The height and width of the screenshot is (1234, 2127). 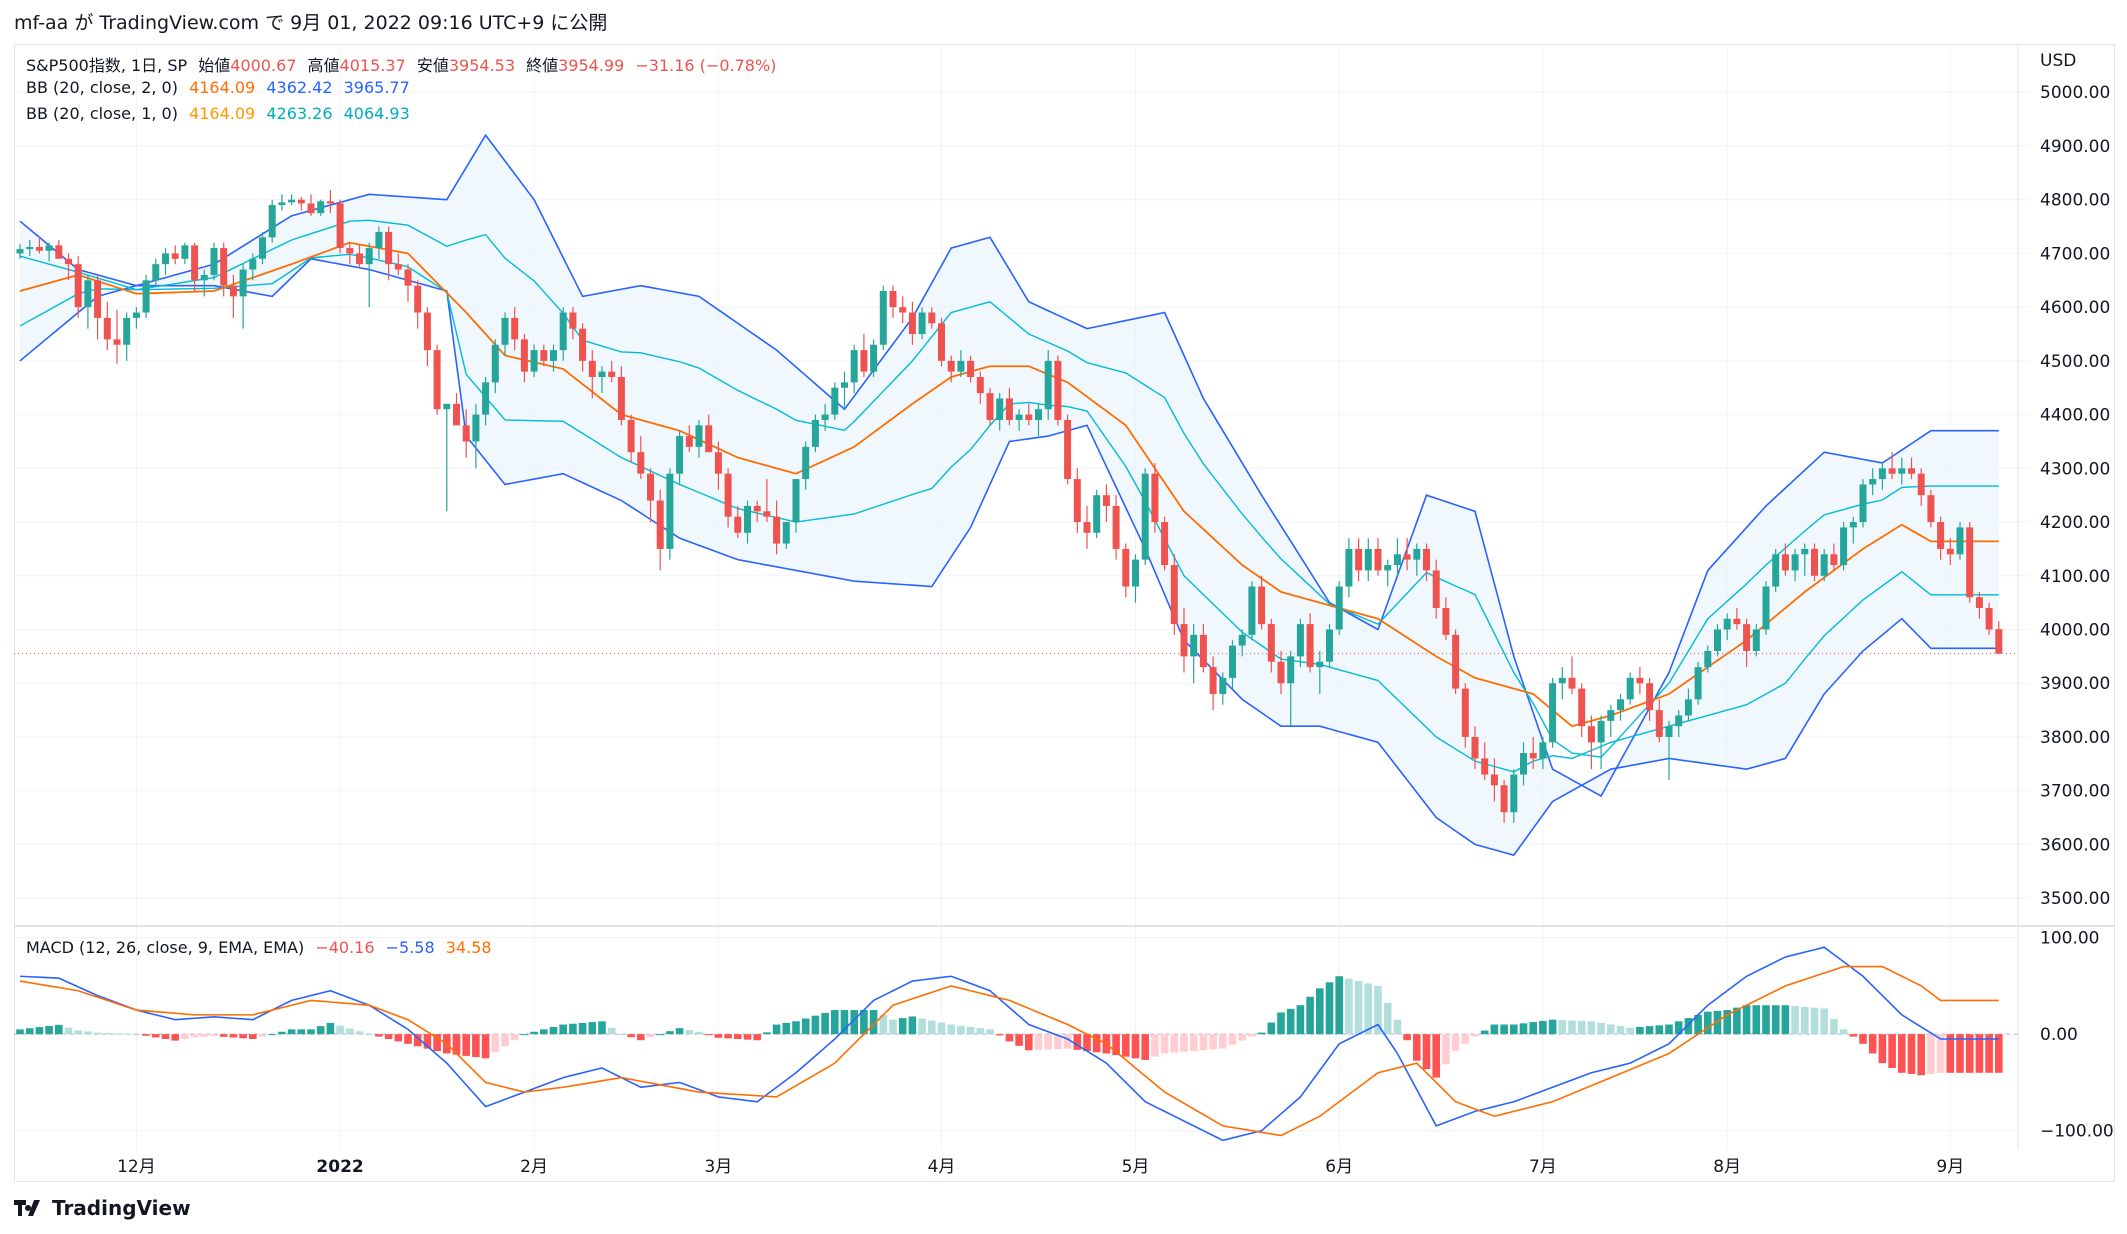 What do you see at coordinates (1339, 1167) in the screenshot?
I see `time-axis-label: 6月` at bounding box center [1339, 1167].